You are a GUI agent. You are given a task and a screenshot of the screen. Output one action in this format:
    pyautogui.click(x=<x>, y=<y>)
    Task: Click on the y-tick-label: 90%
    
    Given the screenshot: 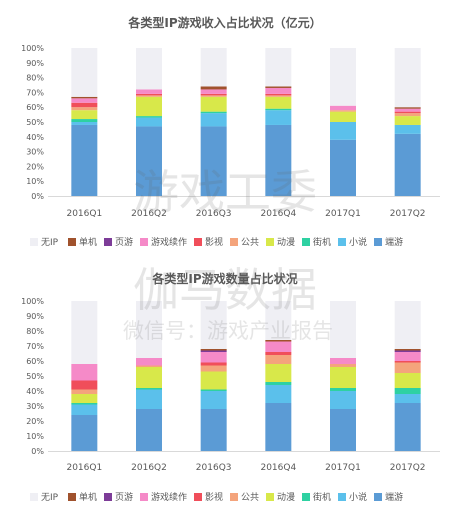 What is the action you would take?
    pyautogui.click(x=35, y=316)
    